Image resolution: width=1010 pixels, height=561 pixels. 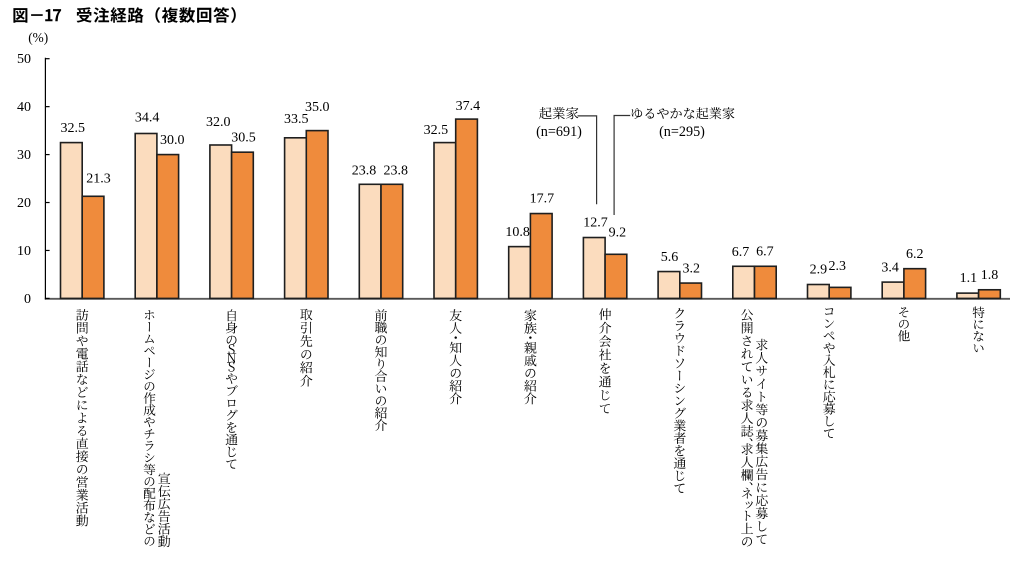 What do you see at coordinates (317, 107) in the screenshot?
I see `svg-text: 35.0` at bounding box center [317, 107].